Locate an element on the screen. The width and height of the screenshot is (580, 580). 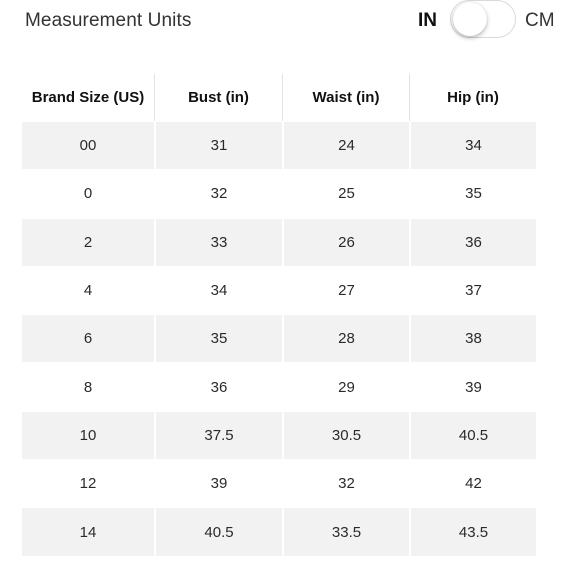
table-row: 10 37.5 30.5 40.5 is located at coordinates (279, 435).